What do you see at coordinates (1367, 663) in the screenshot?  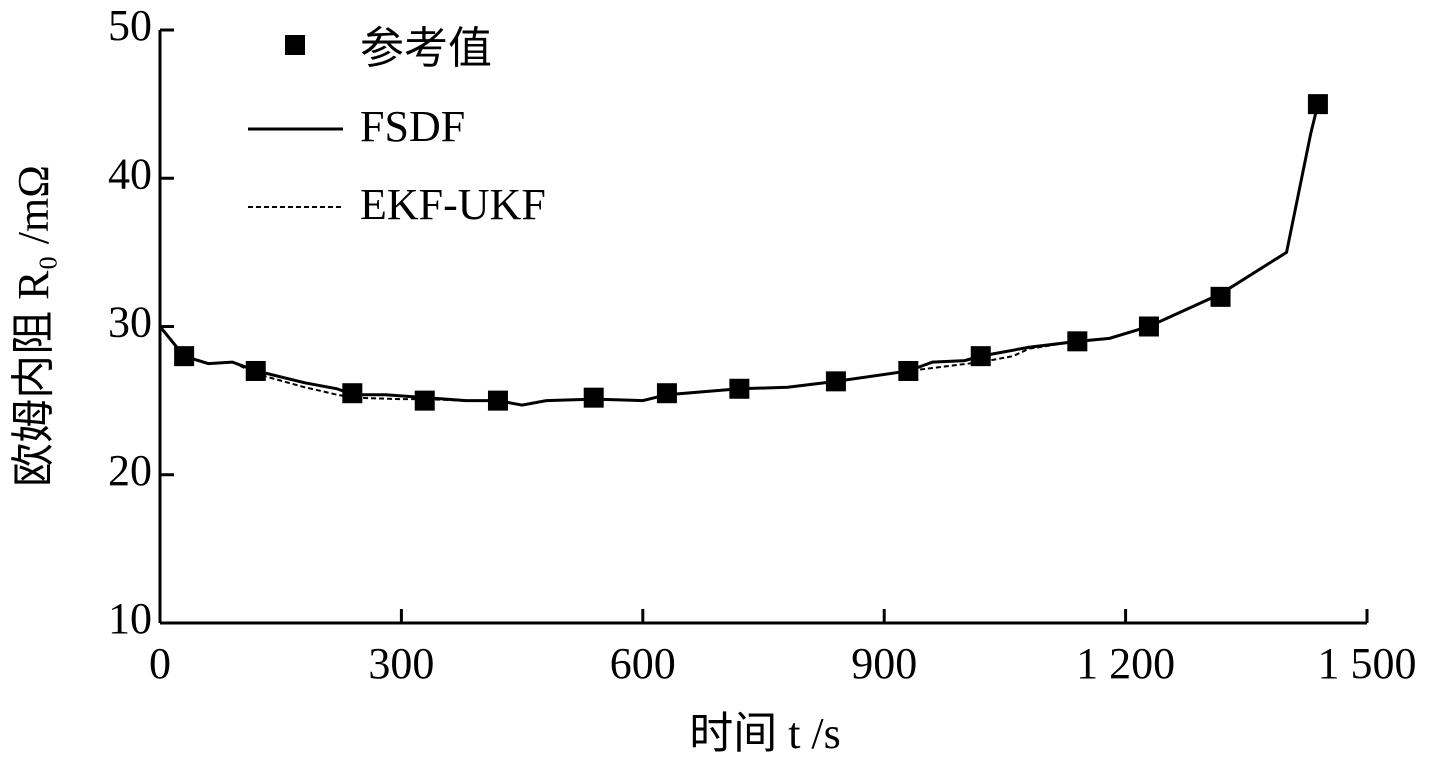 I see `x-tick-label: 1 500` at bounding box center [1367, 663].